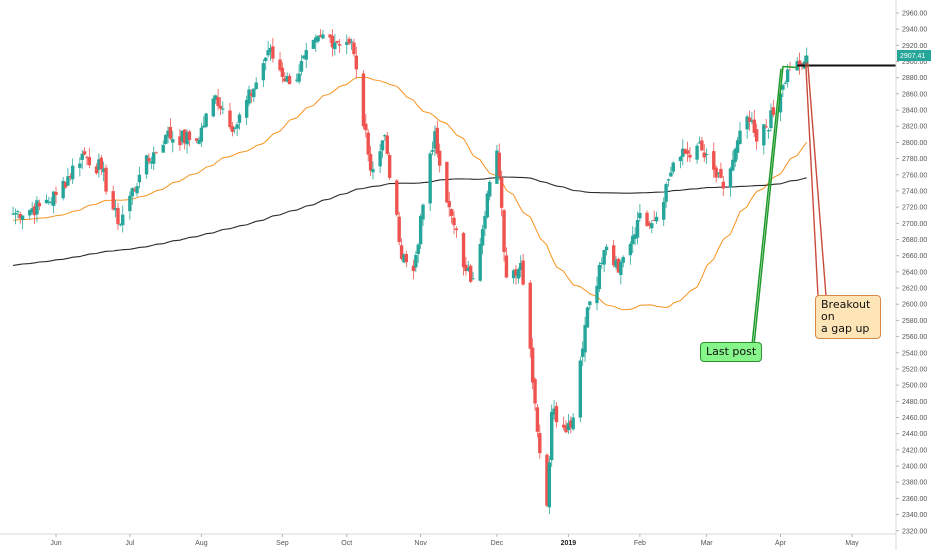 The image size is (932, 550). What do you see at coordinates (640, 543) in the screenshot?
I see `time-tick-label: Feb` at bounding box center [640, 543].